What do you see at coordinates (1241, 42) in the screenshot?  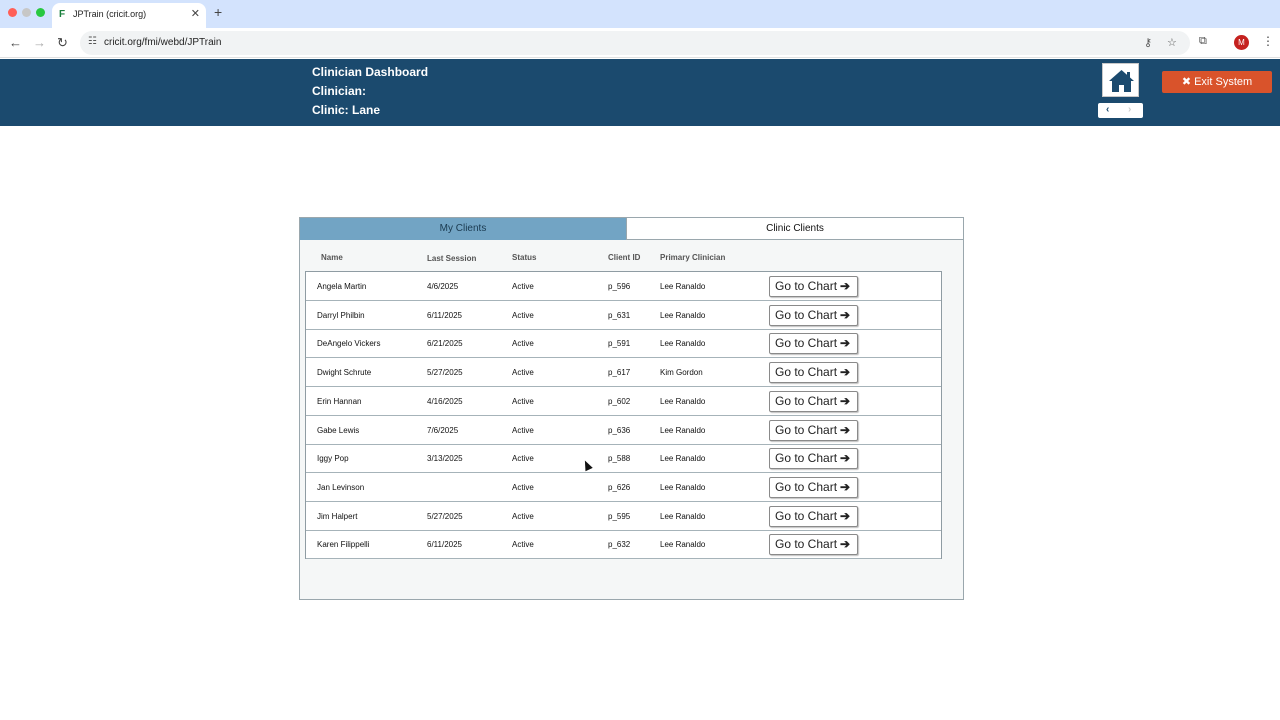 I see `profile-avatar: M` at bounding box center [1241, 42].